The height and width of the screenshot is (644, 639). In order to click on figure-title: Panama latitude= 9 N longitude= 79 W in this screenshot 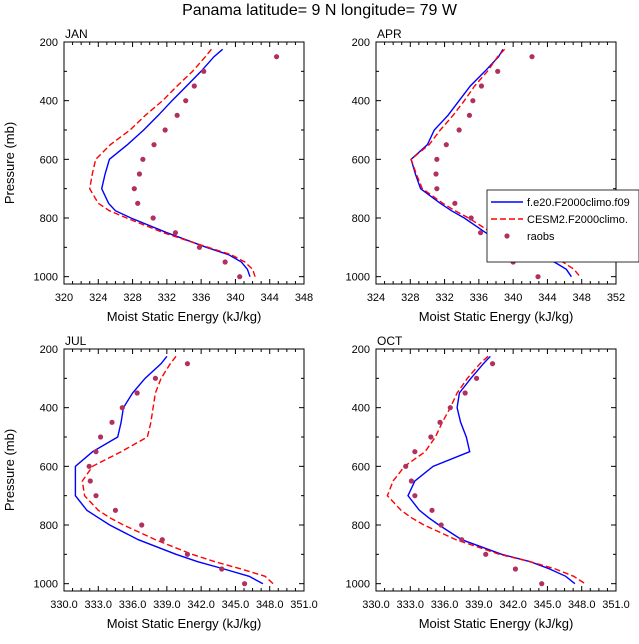, I will do `click(319, 10)`.